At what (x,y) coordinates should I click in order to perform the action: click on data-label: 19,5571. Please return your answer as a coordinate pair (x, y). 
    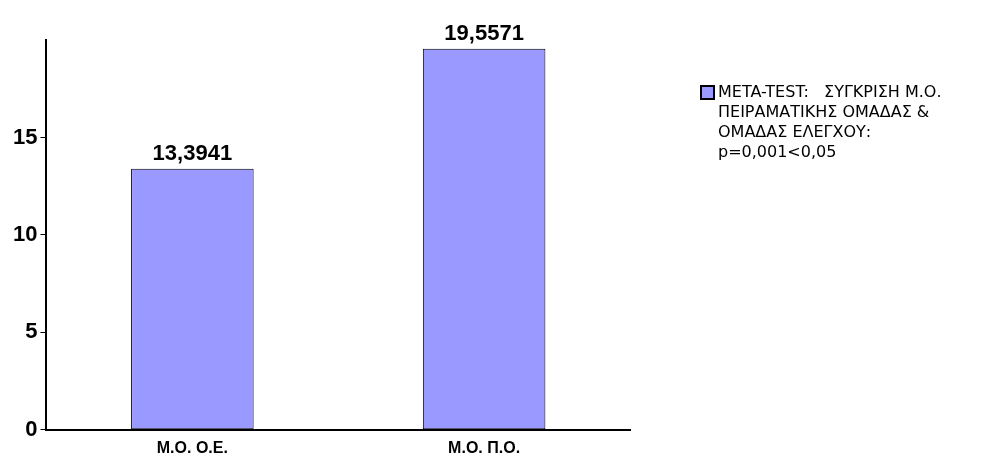
    Looking at the image, I should click on (484, 32).